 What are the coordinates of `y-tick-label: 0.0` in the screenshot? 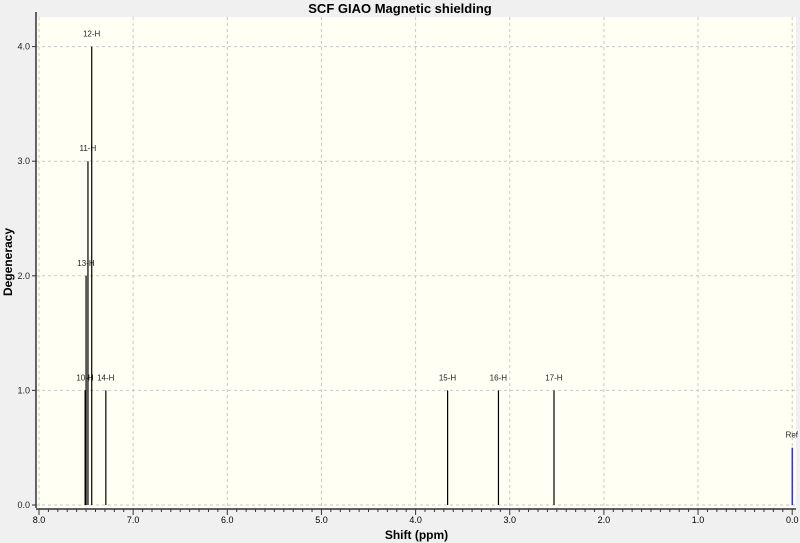 It's located at (23, 505).